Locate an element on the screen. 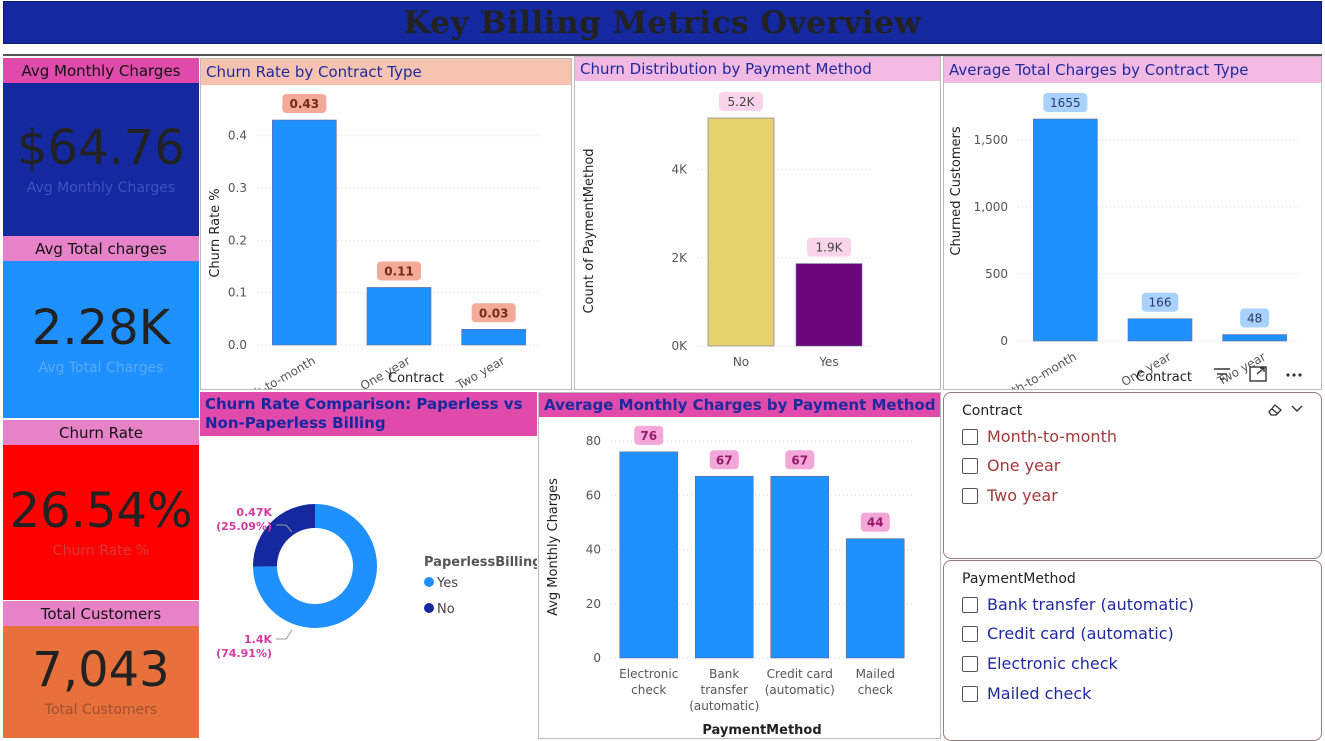 The image size is (1325, 741). kpi-churn-rate-value: 26.54% is located at coordinates (101, 510).